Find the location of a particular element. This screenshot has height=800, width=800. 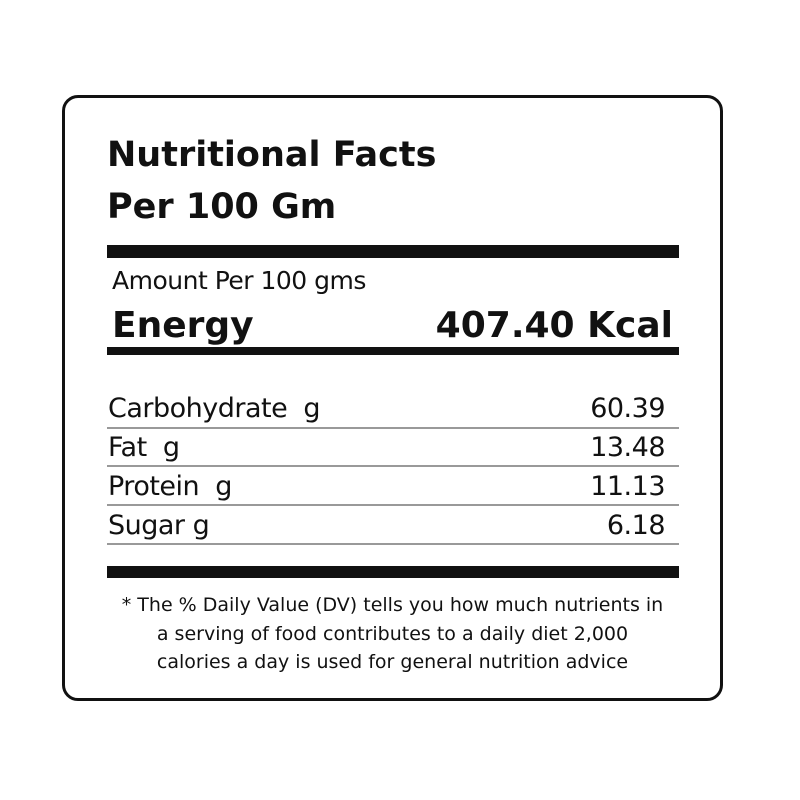

nutrient-label: Carbohydrate g is located at coordinates (214, 408).